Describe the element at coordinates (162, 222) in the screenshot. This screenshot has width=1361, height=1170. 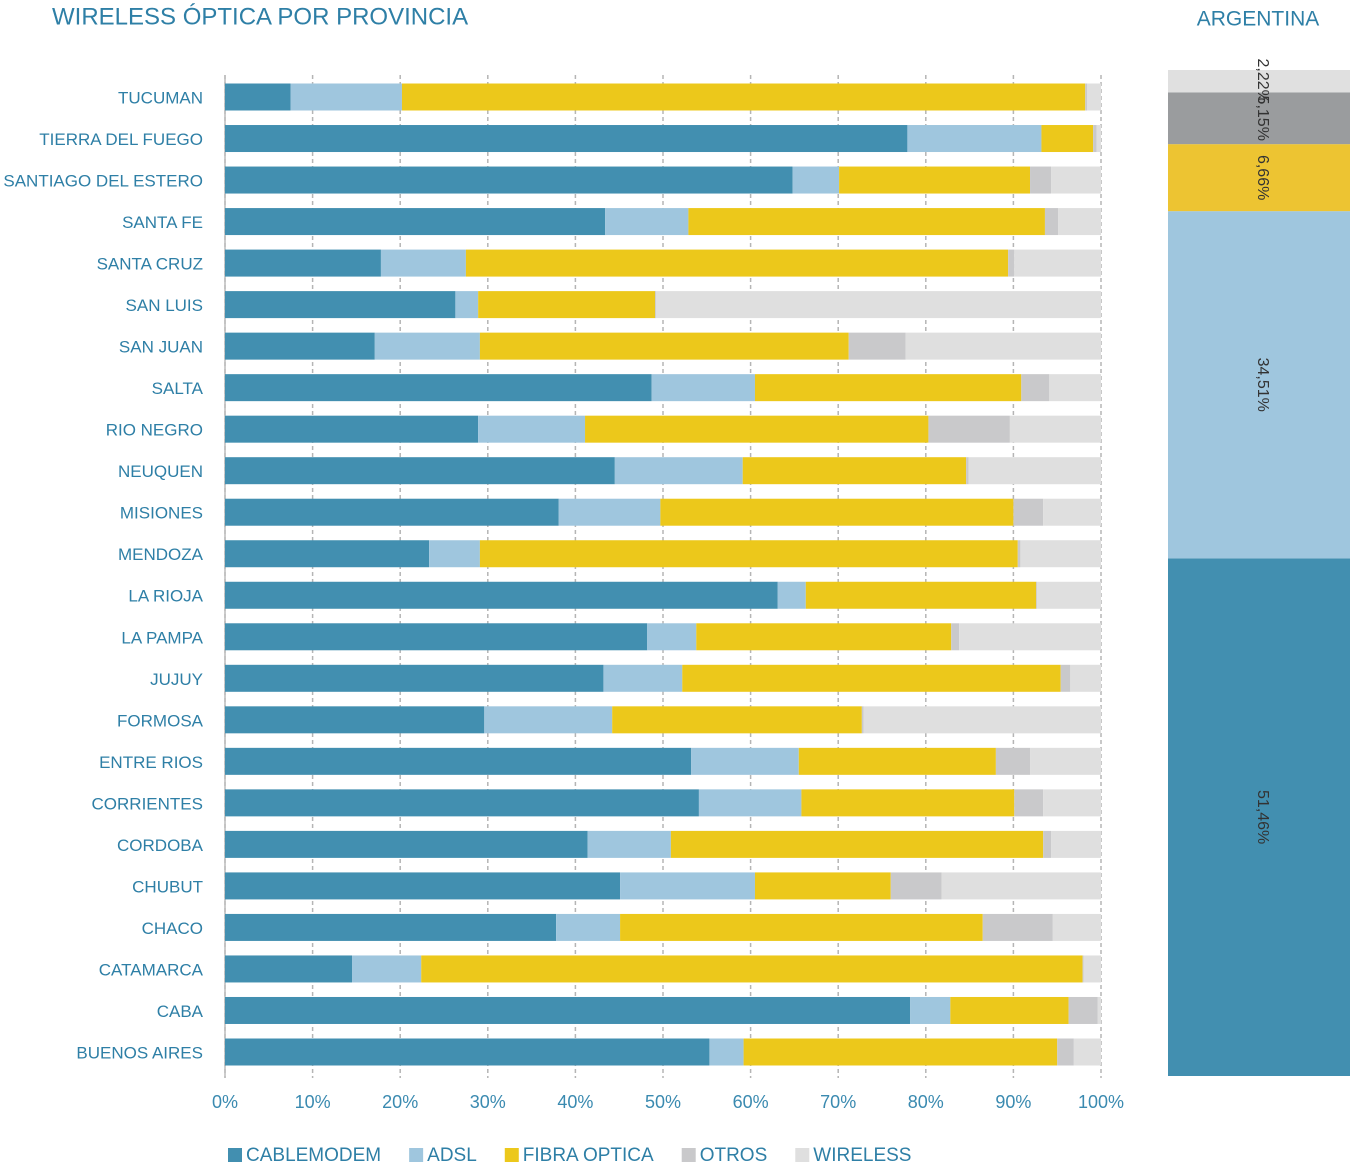
I see `y-tick-label: SANTA FE` at that location.